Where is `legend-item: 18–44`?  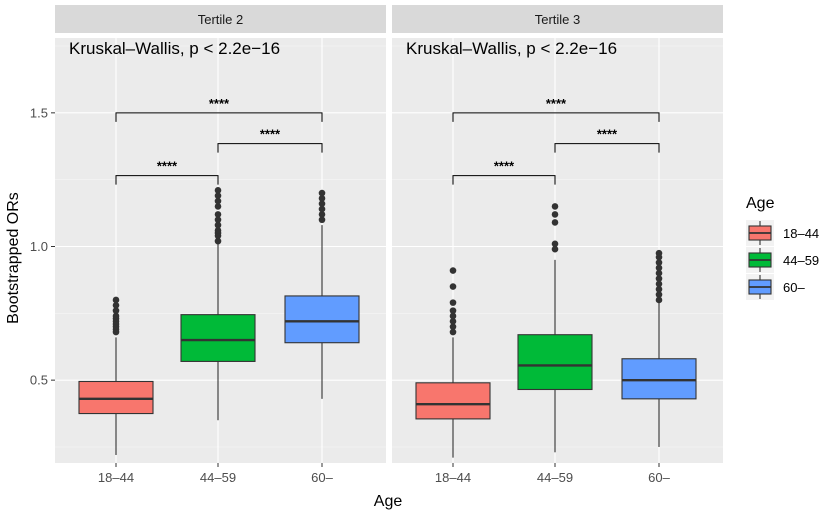
legend-item: 18–44 is located at coordinates (782, 233).